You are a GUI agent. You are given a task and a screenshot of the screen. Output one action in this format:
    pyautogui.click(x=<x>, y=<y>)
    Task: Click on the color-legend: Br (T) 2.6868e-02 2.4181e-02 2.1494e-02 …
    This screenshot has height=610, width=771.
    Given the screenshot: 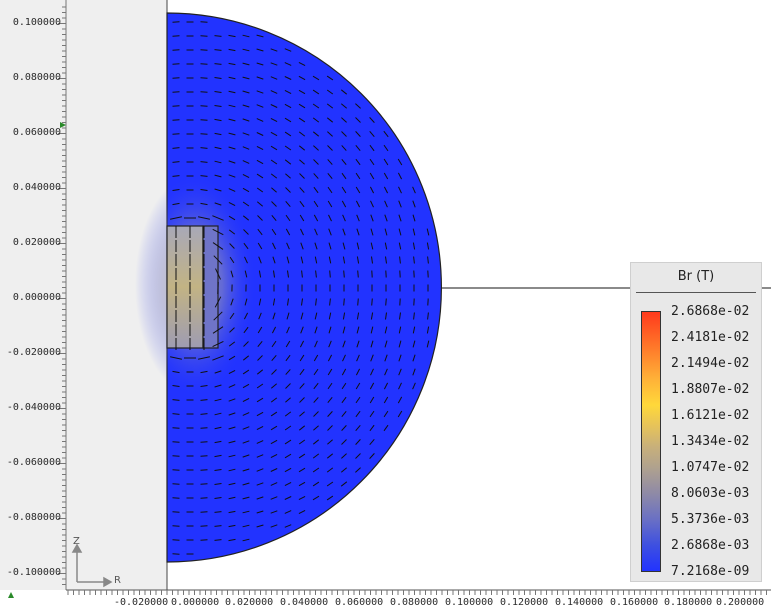 What is the action you would take?
    pyautogui.click(x=696, y=422)
    